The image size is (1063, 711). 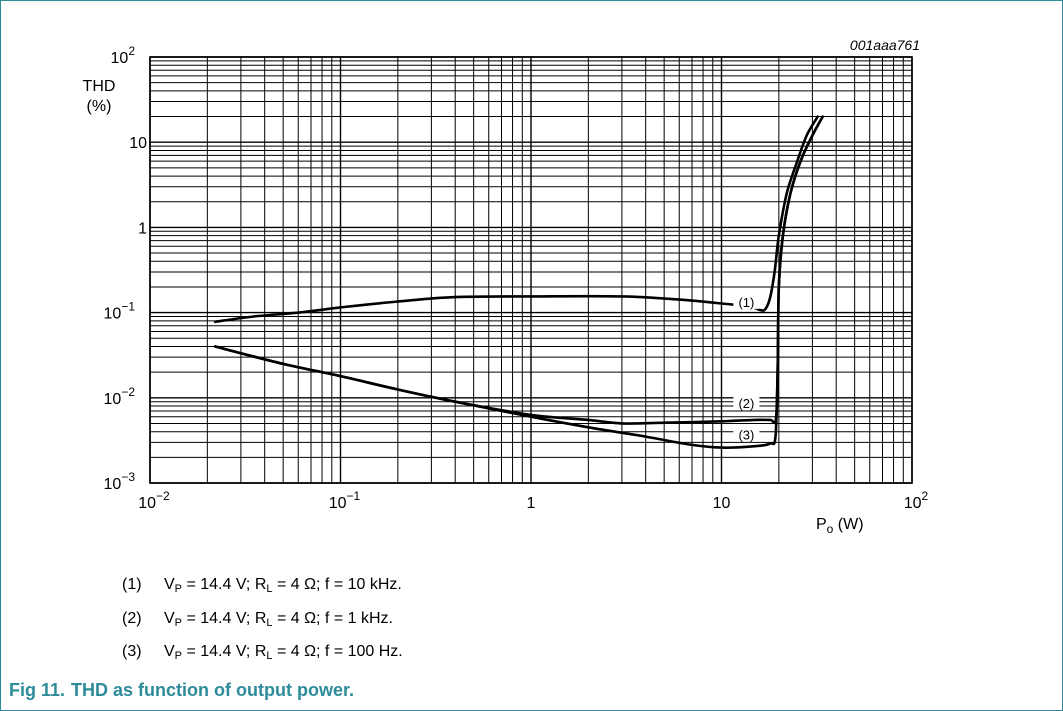 I want to click on x-tick-label: 10², so click(x=916, y=500).